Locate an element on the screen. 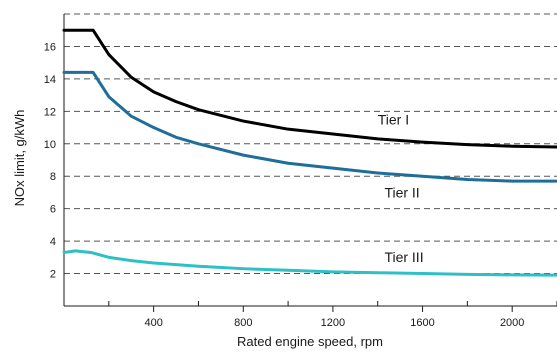 The width and height of the screenshot is (557, 354). series-label-3: Tier III is located at coordinates (403, 257).